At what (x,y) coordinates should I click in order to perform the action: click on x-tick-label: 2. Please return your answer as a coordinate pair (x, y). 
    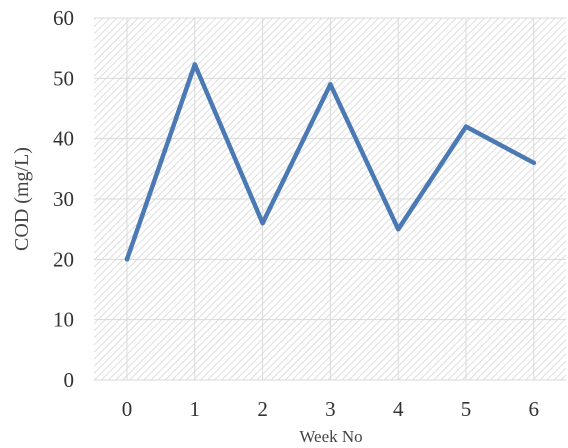
    Looking at the image, I should click on (262, 409).